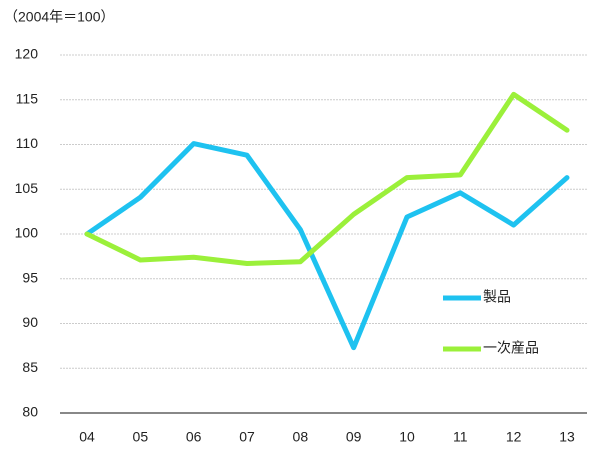 The height and width of the screenshot is (455, 591). I want to click on y-tick-label: 80, so click(30, 412).